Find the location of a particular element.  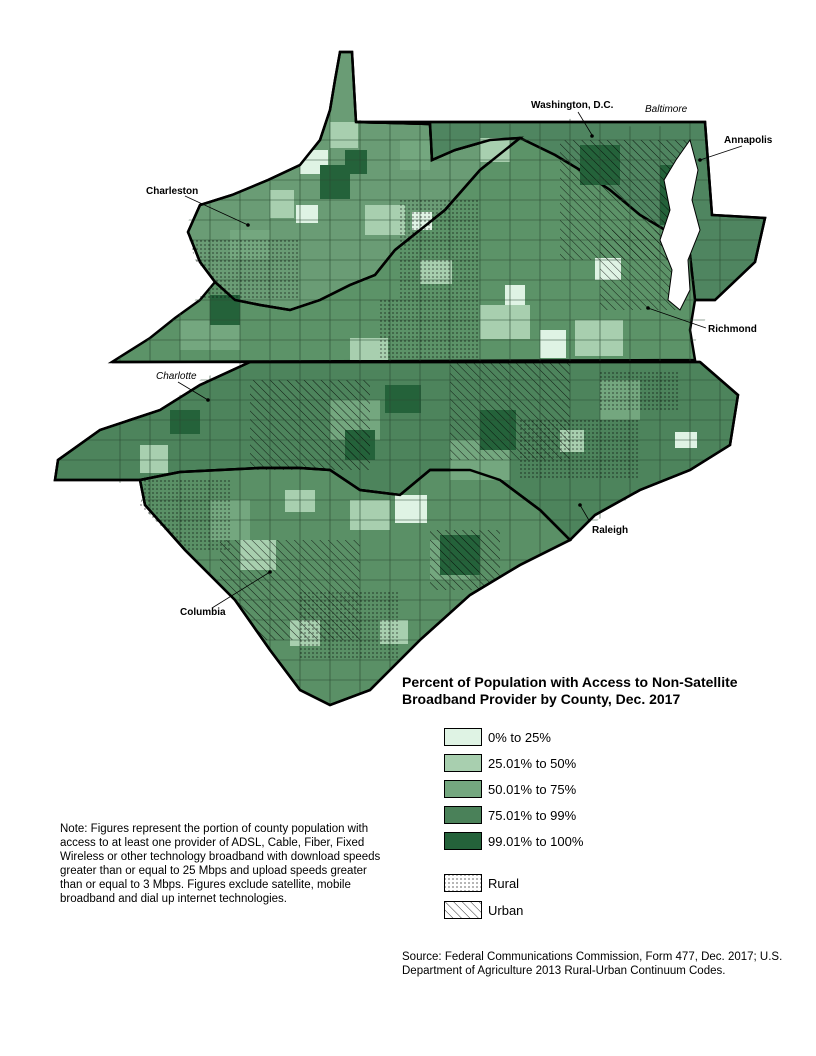

city-label-baltimore: Baltimore is located at coordinates (666, 109).